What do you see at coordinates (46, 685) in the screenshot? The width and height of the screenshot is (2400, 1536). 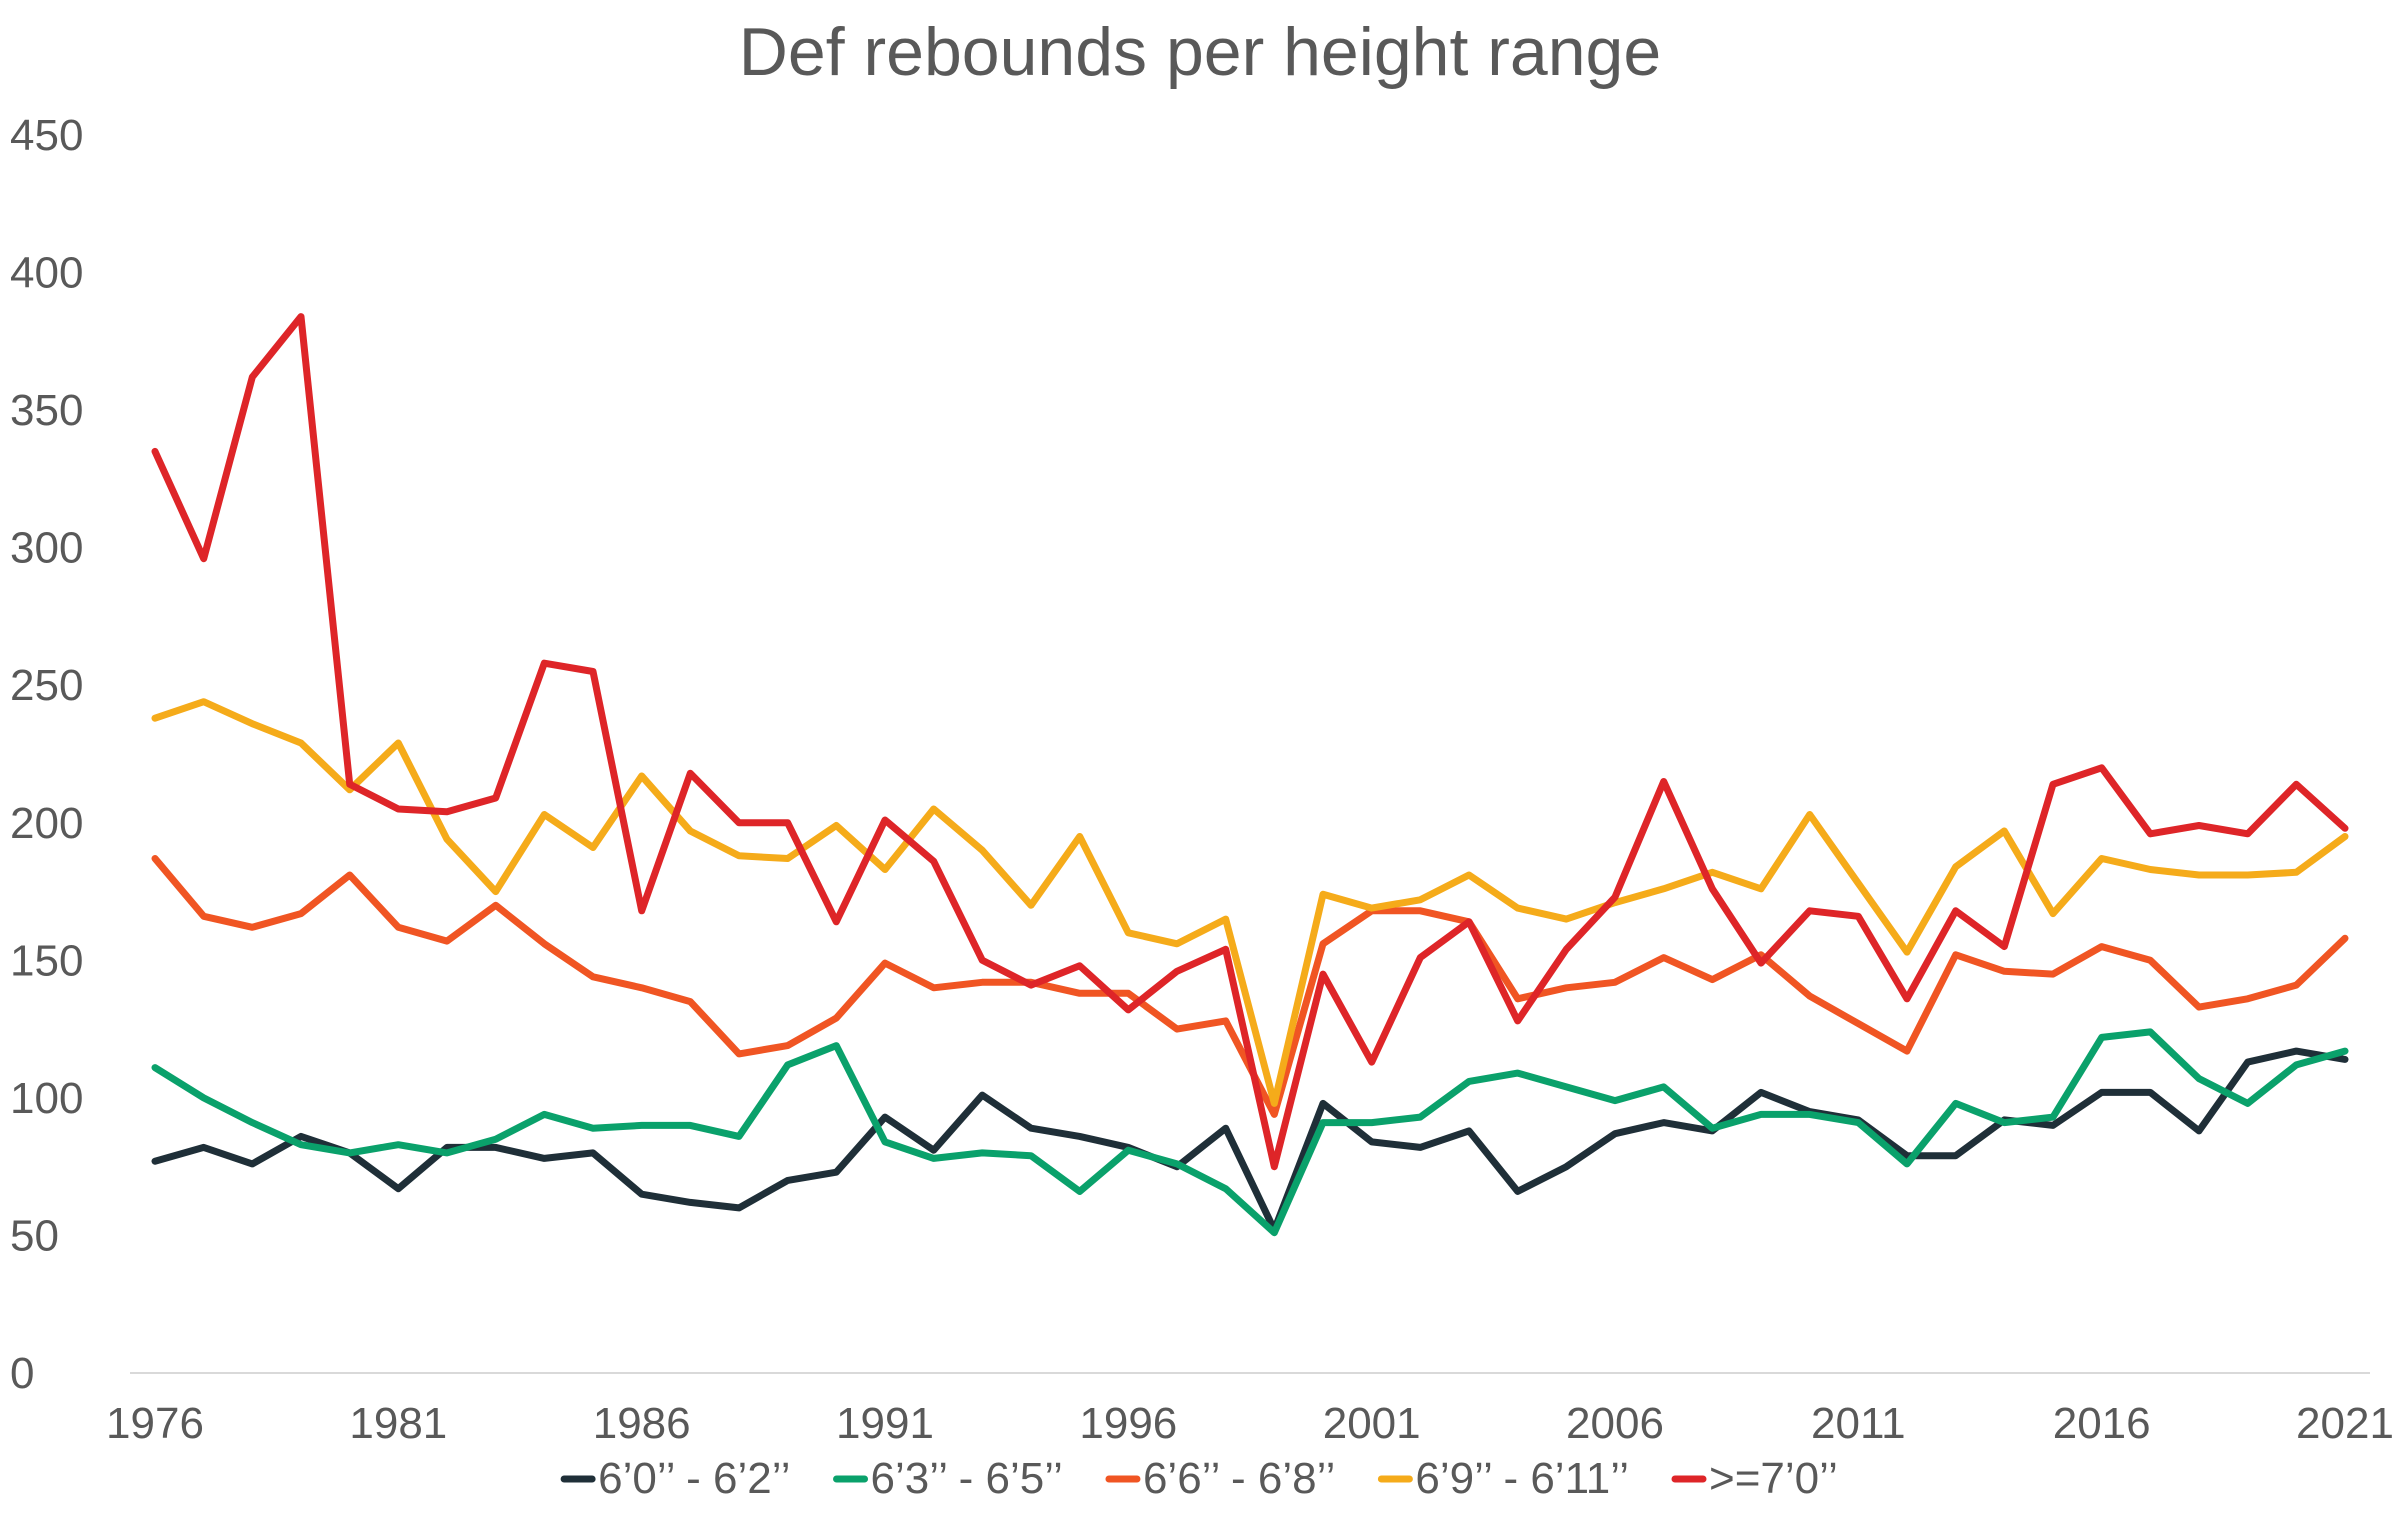 I see `y-tick-label: 250` at bounding box center [46, 685].